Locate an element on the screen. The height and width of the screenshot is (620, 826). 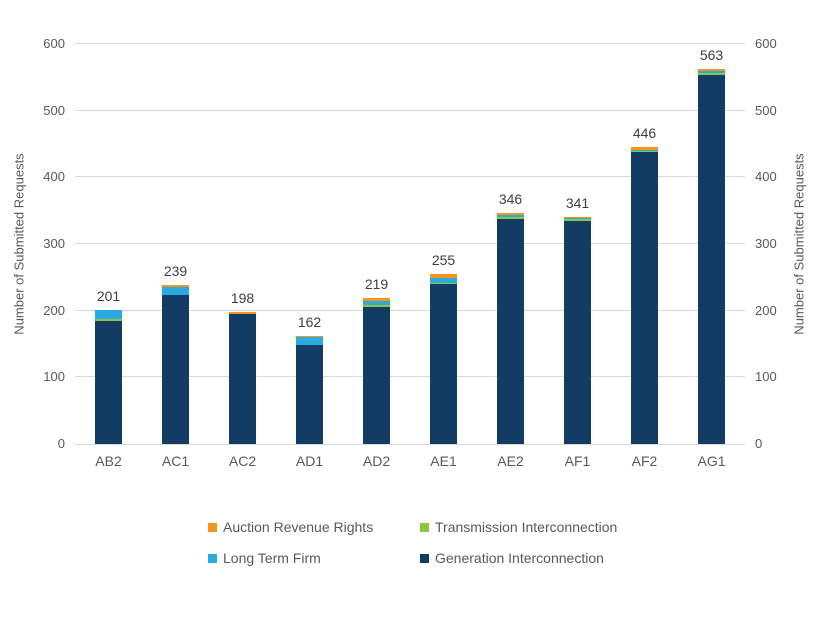
bar-AE2-segment-long-term-firm is located at coordinates (510, 216).